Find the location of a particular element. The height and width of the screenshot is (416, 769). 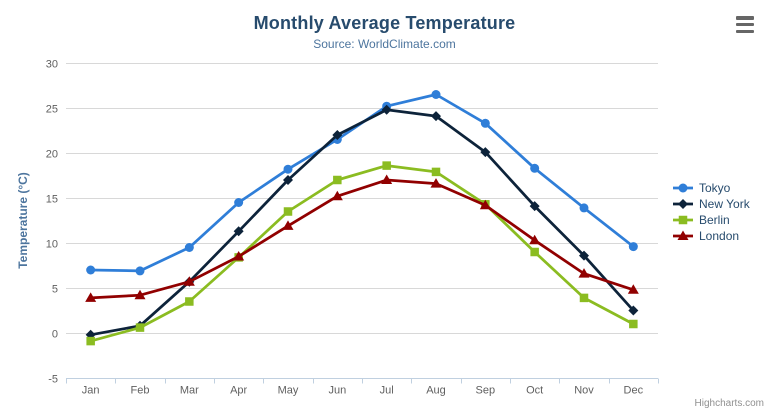

point-london-feb is located at coordinates (140, 294).